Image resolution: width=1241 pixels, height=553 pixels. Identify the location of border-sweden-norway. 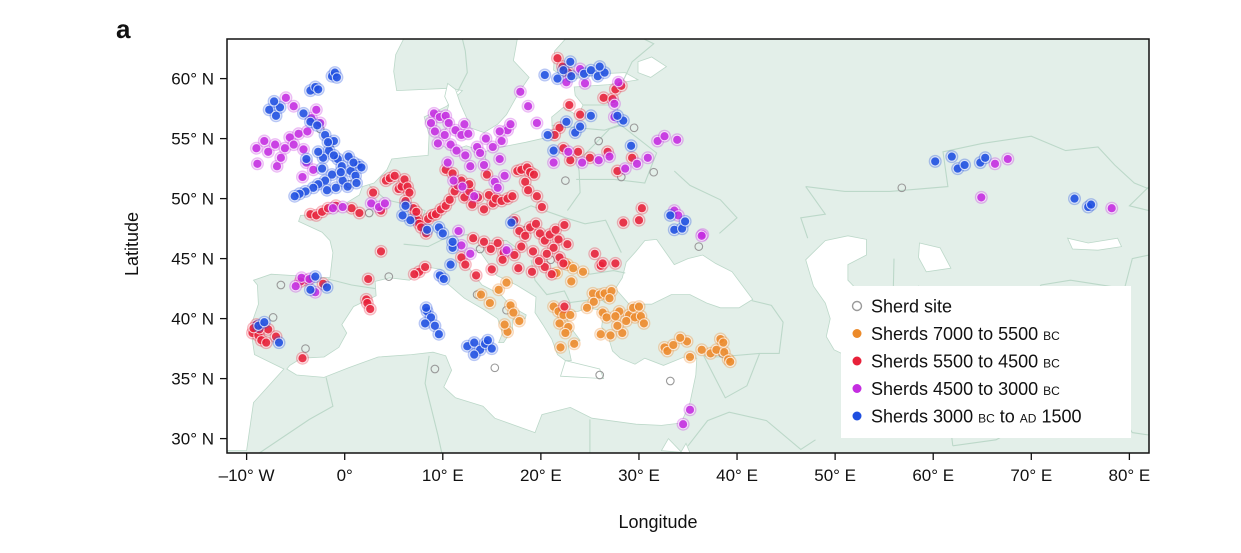
(462, 66).